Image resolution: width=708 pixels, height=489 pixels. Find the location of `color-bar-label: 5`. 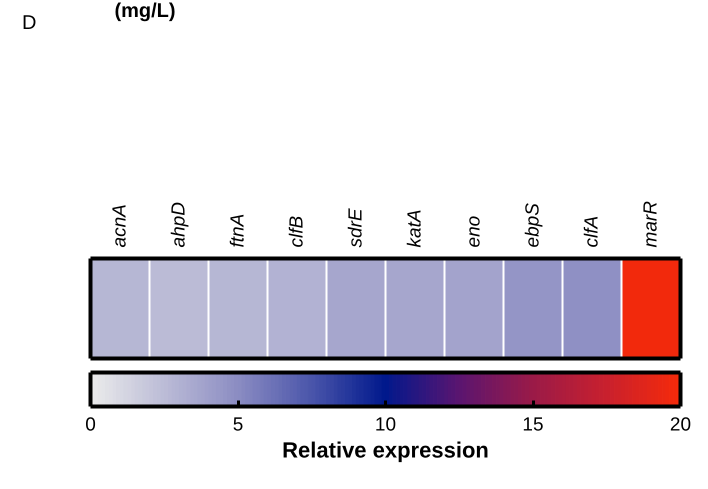

color-bar-label: 5 is located at coordinates (238, 425).